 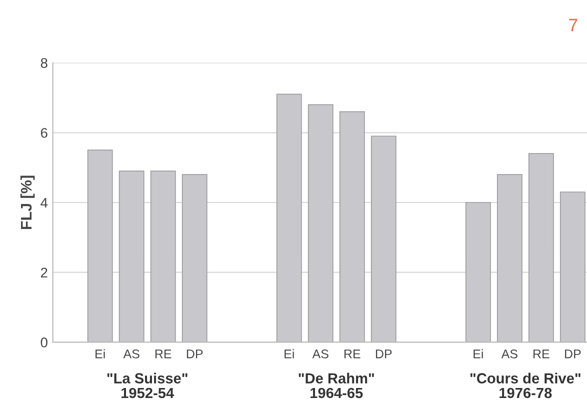 I want to click on text: "La Suisse" 1952-54, so click(x=147, y=385).